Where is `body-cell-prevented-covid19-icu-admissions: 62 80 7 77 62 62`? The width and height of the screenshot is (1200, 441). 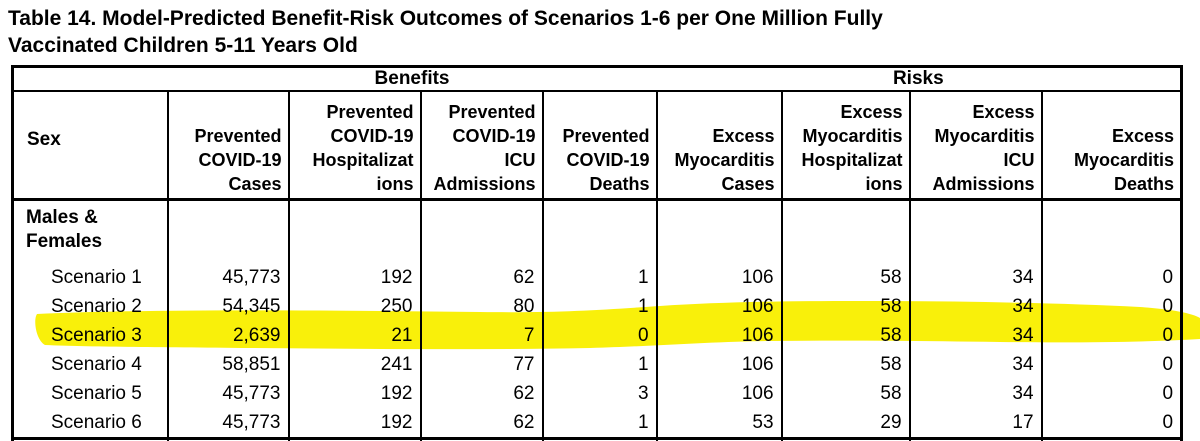 body-cell-prevented-covid19-icu-admissions: 62 80 7 77 62 62 is located at coordinates (481, 319).